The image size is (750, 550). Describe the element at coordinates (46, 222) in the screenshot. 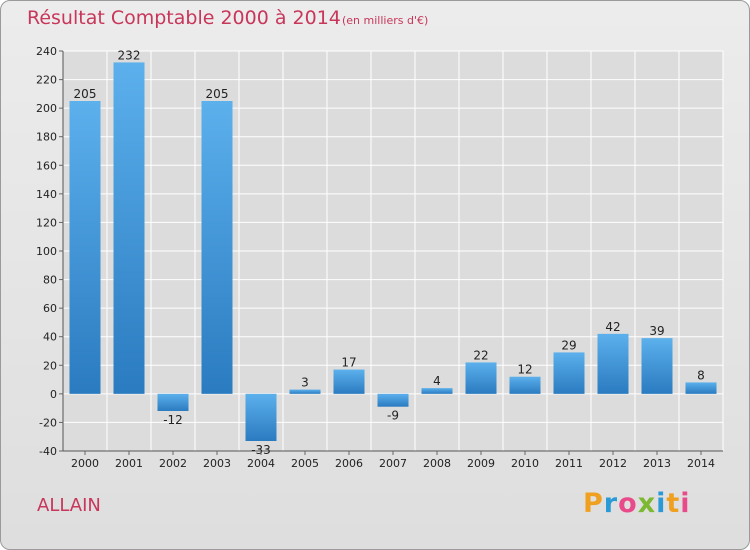

I see `y-tick-label: 120` at that location.